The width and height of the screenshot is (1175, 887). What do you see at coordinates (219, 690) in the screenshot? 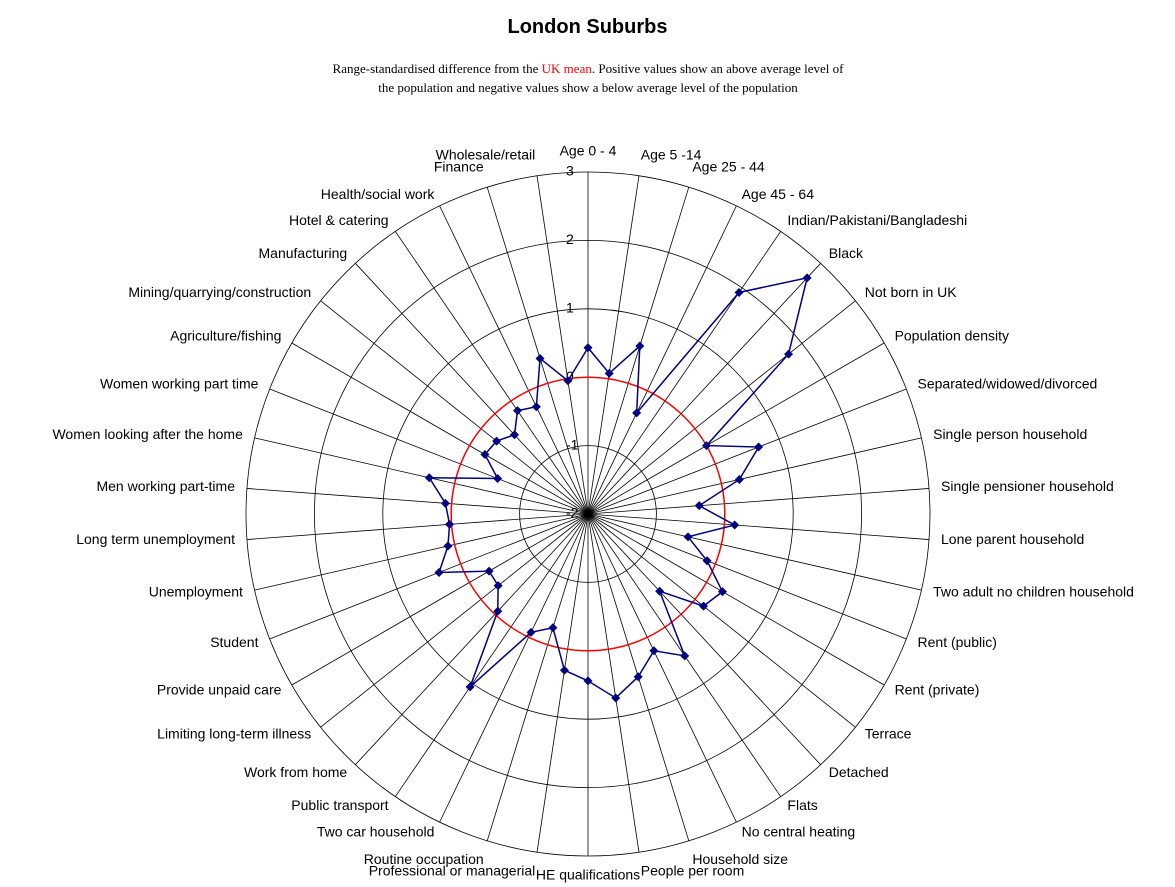
I see `category-label: Provide unpaid care` at bounding box center [219, 690].